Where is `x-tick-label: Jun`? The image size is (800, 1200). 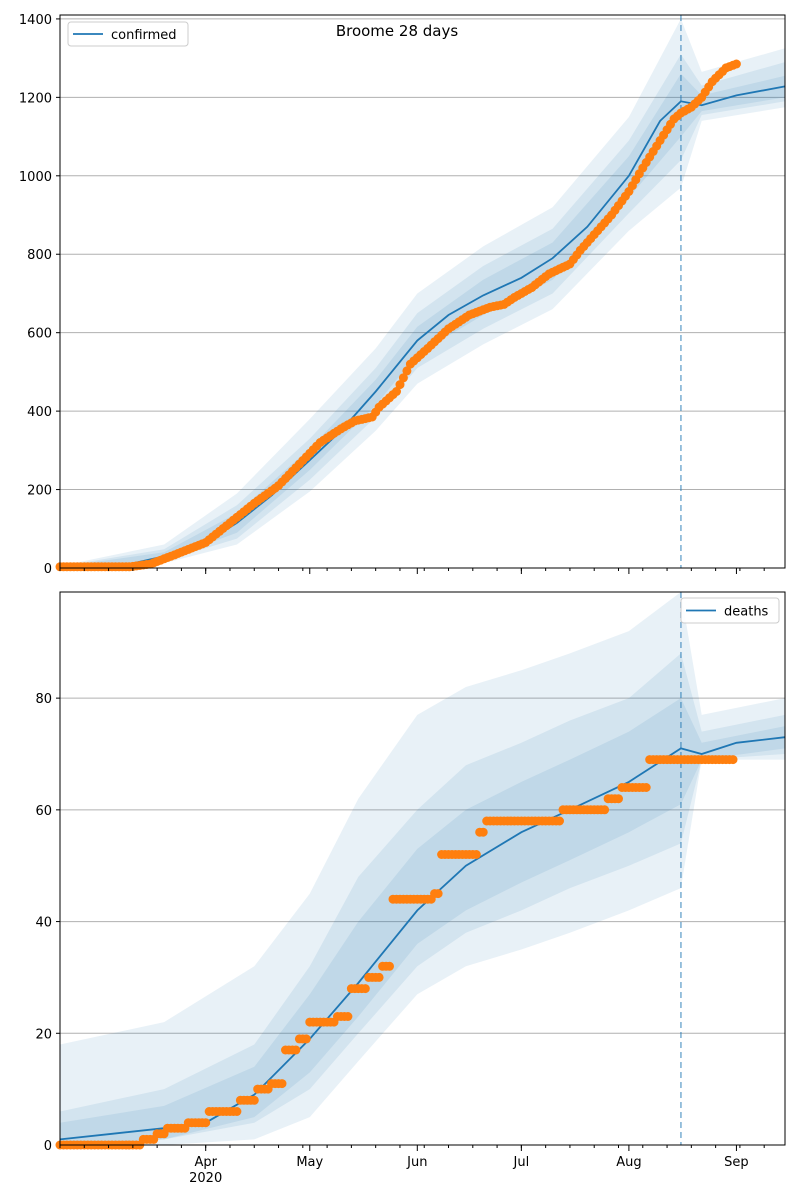 x-tick-label: Jun is located at coordinates (416, 1162).